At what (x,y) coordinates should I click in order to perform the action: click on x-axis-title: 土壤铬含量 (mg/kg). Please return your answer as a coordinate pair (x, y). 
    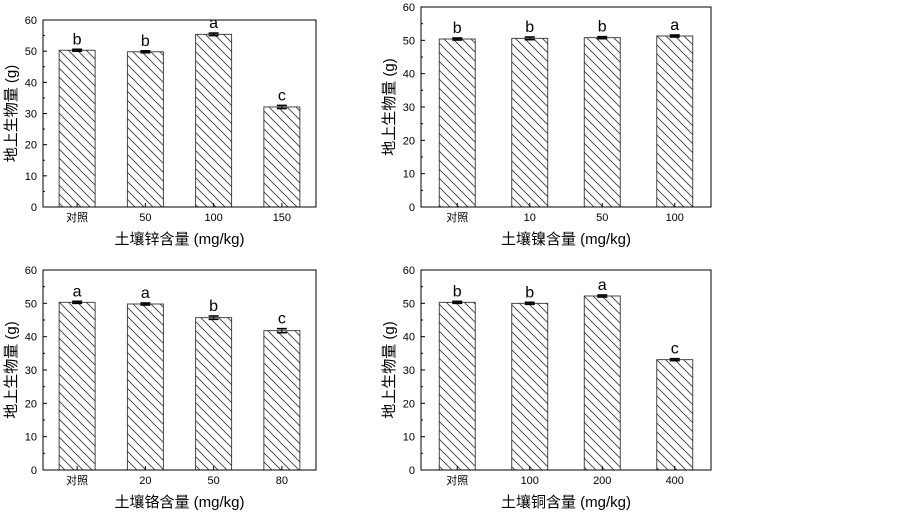
    Looking at the image, I should click on (179, 502).